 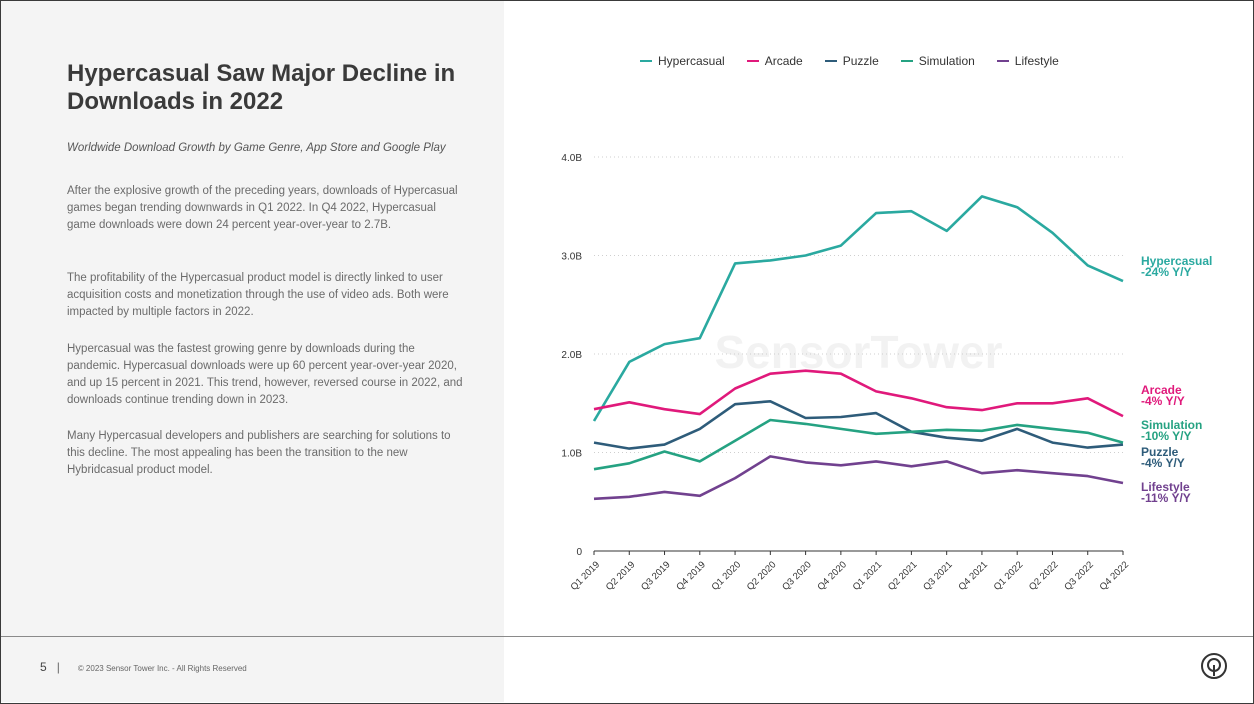 What do you see at coordinates (860, 61) in the screenshot?
I see `legend-label: Puzzle` at bounding box center [860, 61].